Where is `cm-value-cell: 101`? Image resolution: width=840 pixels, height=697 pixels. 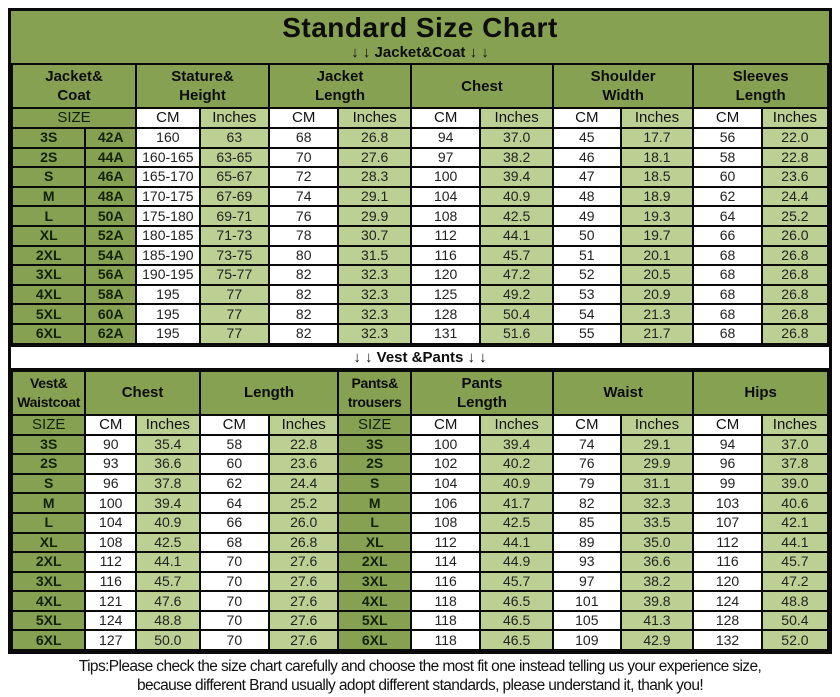
cm-value-cell: 101 is located at coordinates (586, 601).